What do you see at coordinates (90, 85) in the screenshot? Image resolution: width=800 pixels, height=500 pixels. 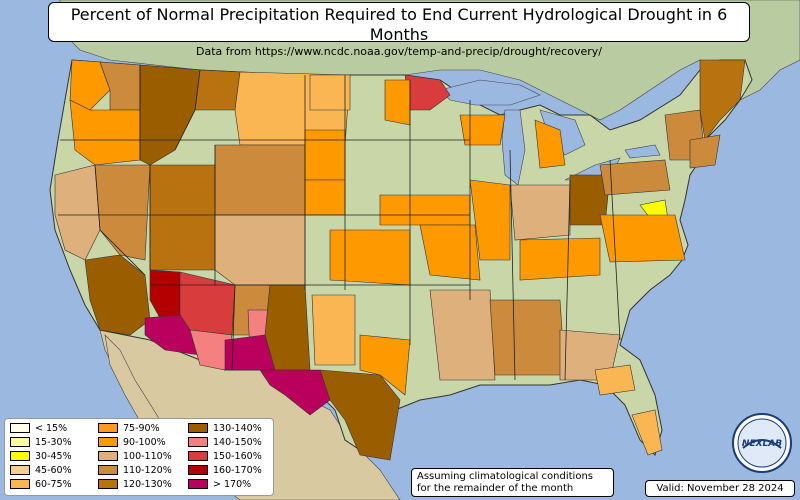 I see `region-washington-coast` at bounding box center [90, 85].